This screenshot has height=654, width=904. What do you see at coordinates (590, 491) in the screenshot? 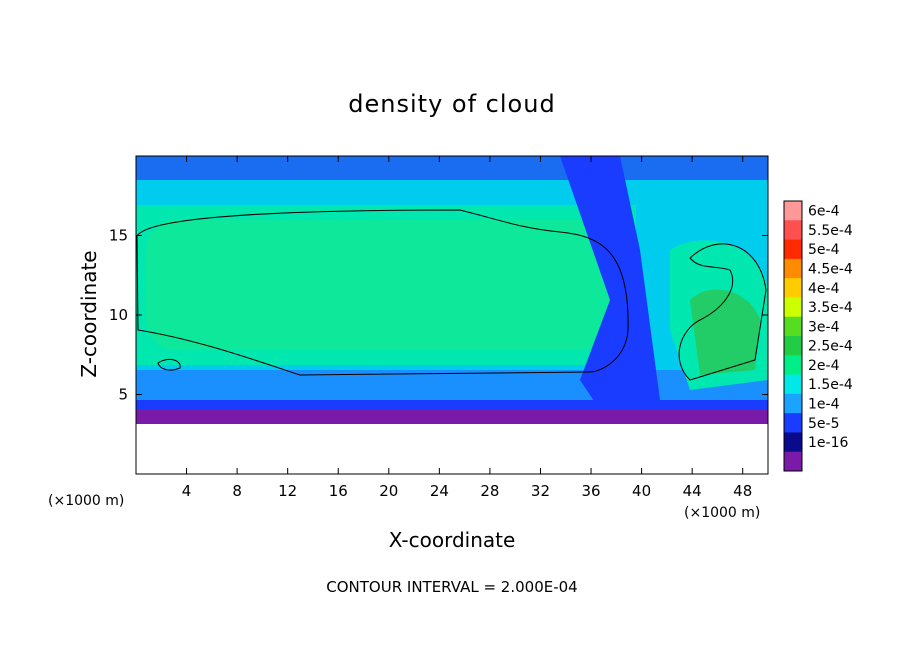
I see `x-tick-label: 36` at bounding box center [590, 491].